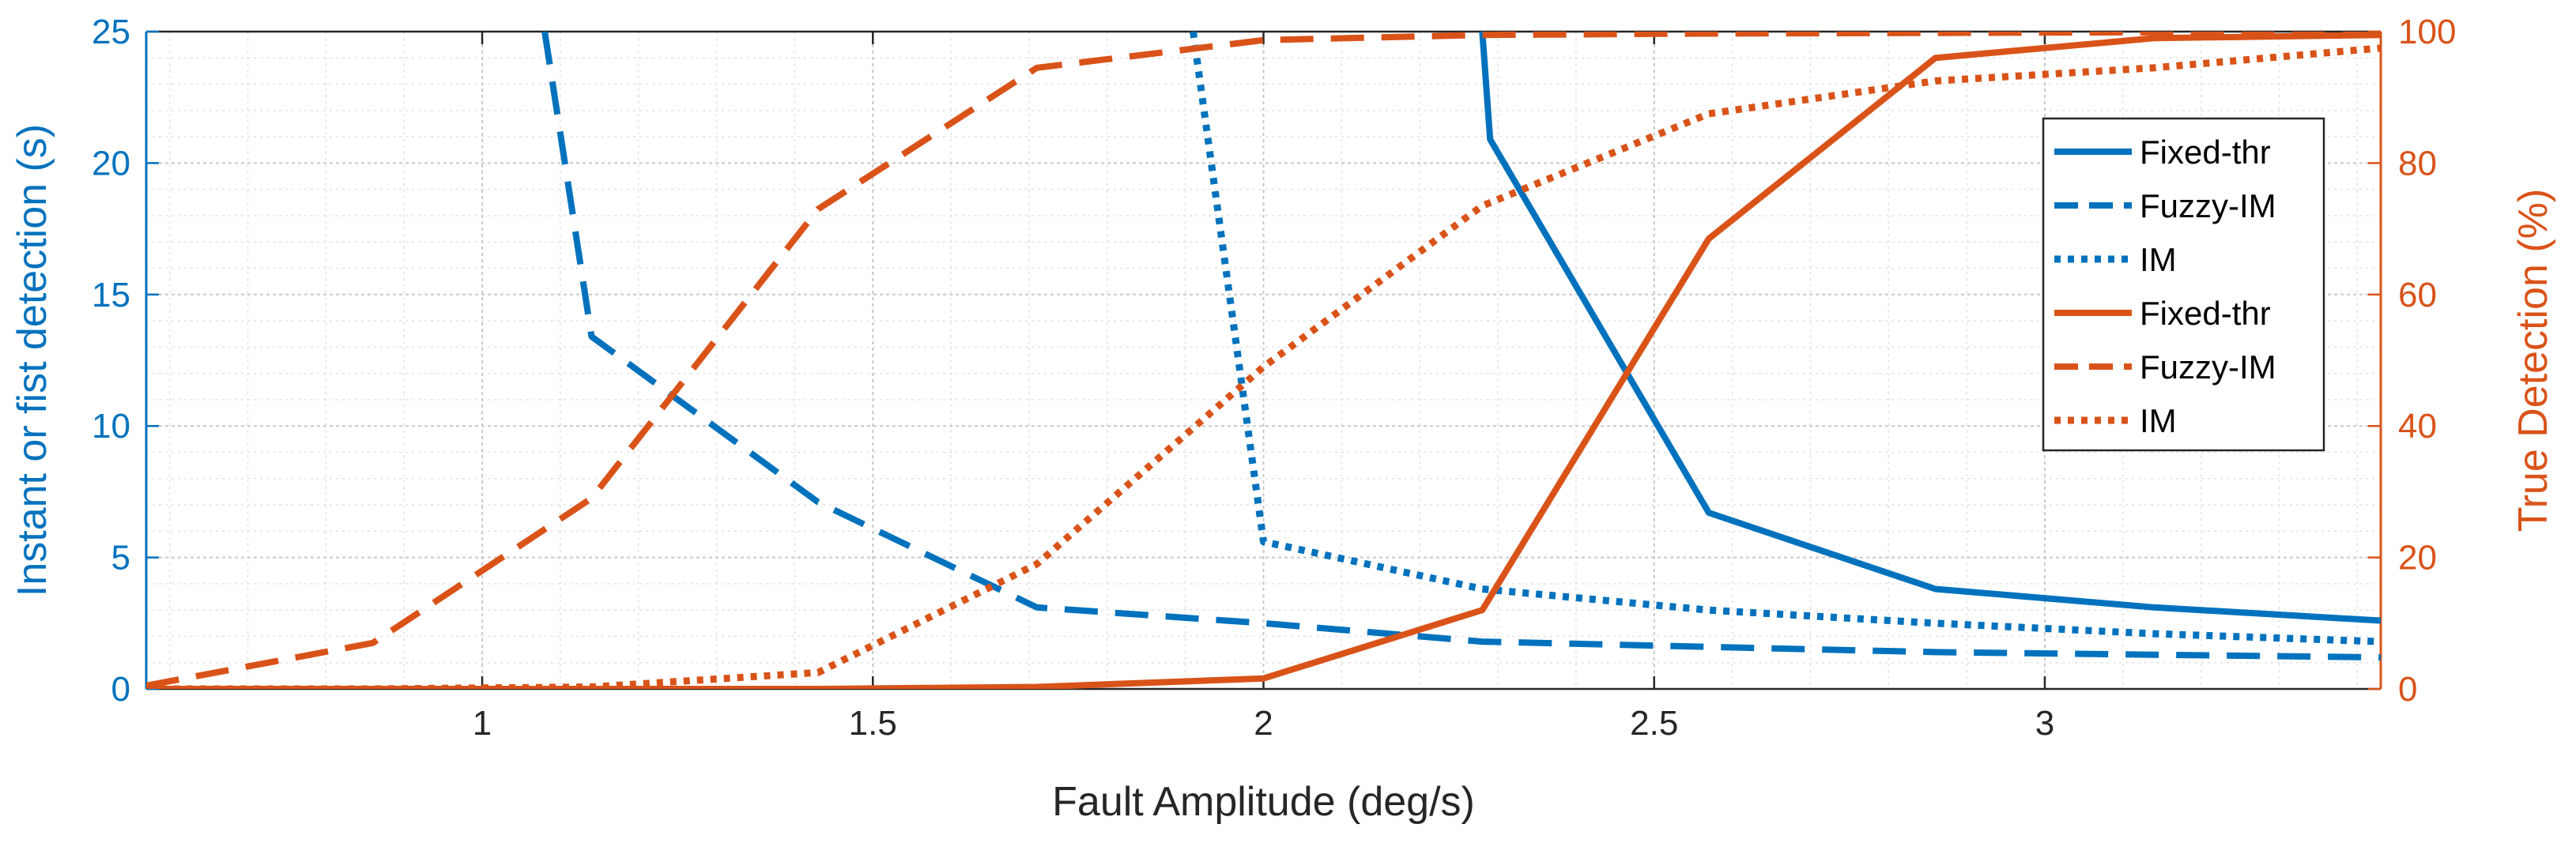 This screenshot has height=843, width=2576. Describe the element at coordinates (2417, 558) in the screenshot. I see `right-y-tick-label: 20` at that location.